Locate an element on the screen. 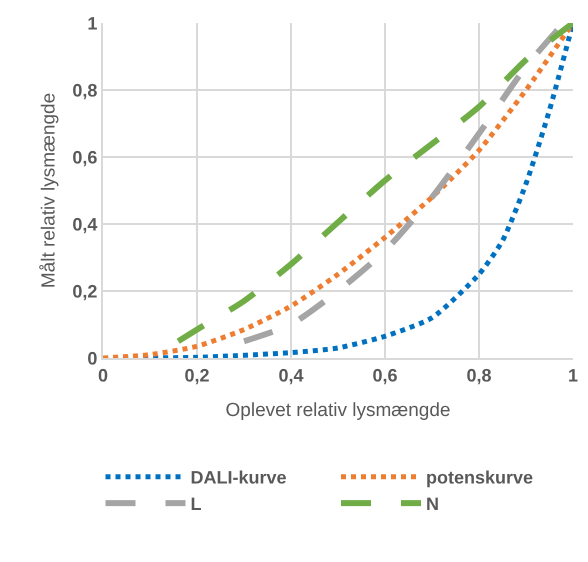 This screenshot has width=588, height=562. legend-label: potenskurve is located at coordinates (480, 478).